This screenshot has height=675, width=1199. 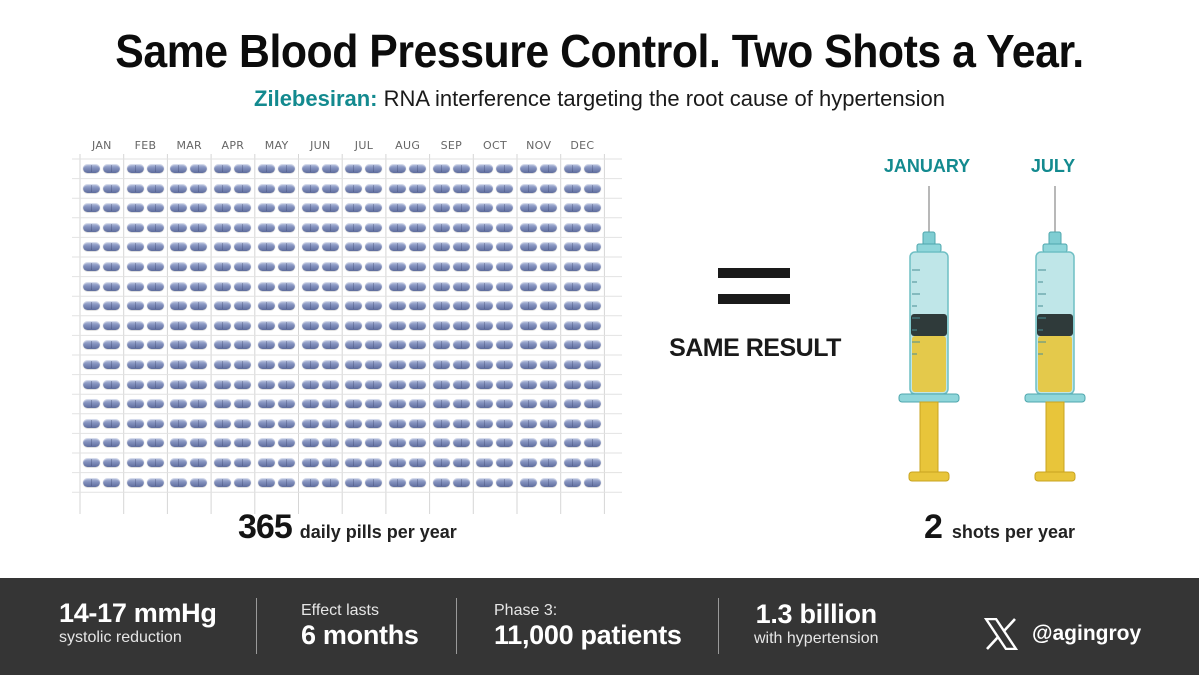 I want to click on stat-label: systolic reduction, so click(x=120, y=637).